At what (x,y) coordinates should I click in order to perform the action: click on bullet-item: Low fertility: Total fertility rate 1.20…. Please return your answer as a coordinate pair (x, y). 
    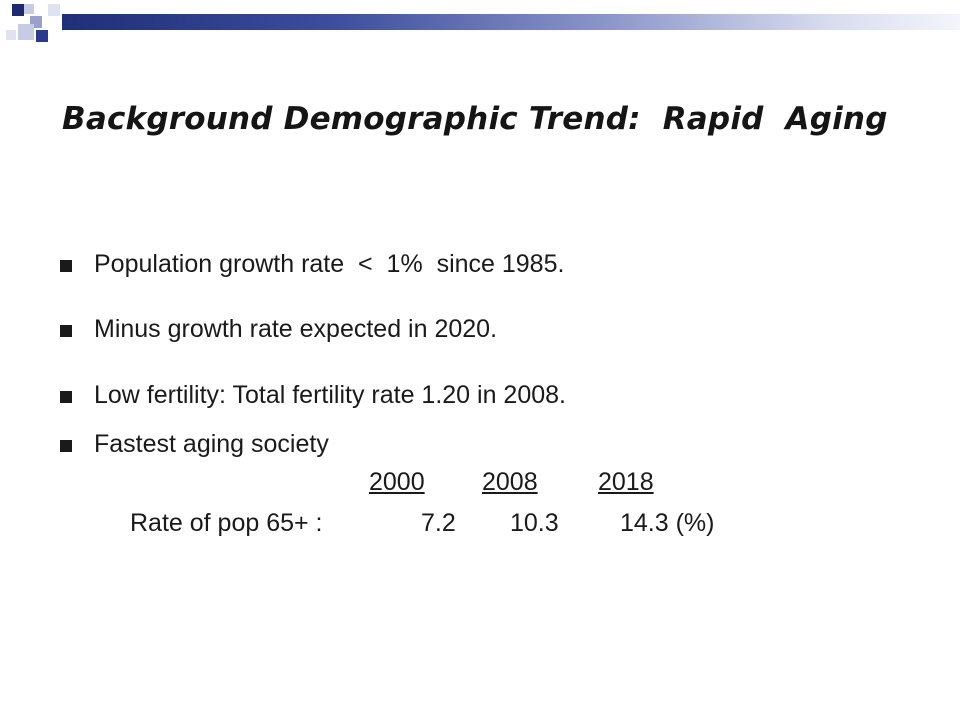
    Looking at the image, I should click on (313, 439).